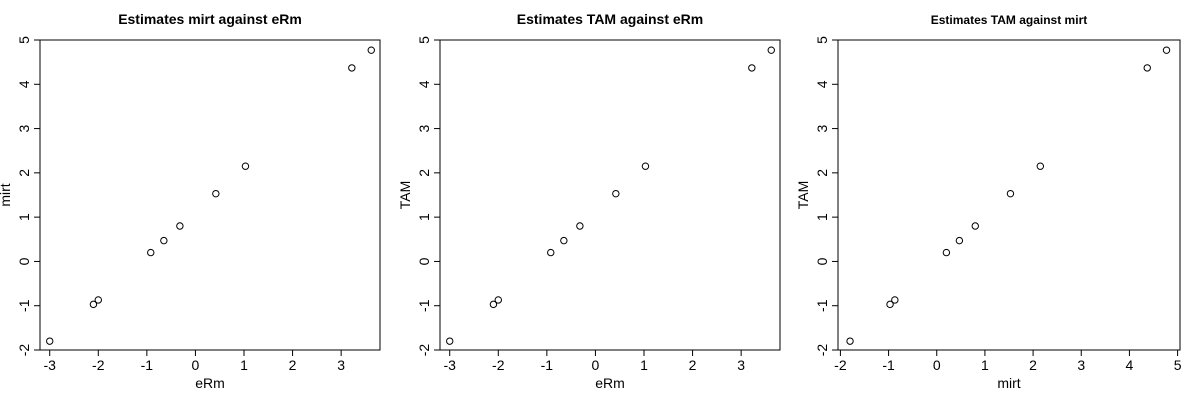  I want to click on chart-title: Estimates mirt against eRm, so click(210, 19).